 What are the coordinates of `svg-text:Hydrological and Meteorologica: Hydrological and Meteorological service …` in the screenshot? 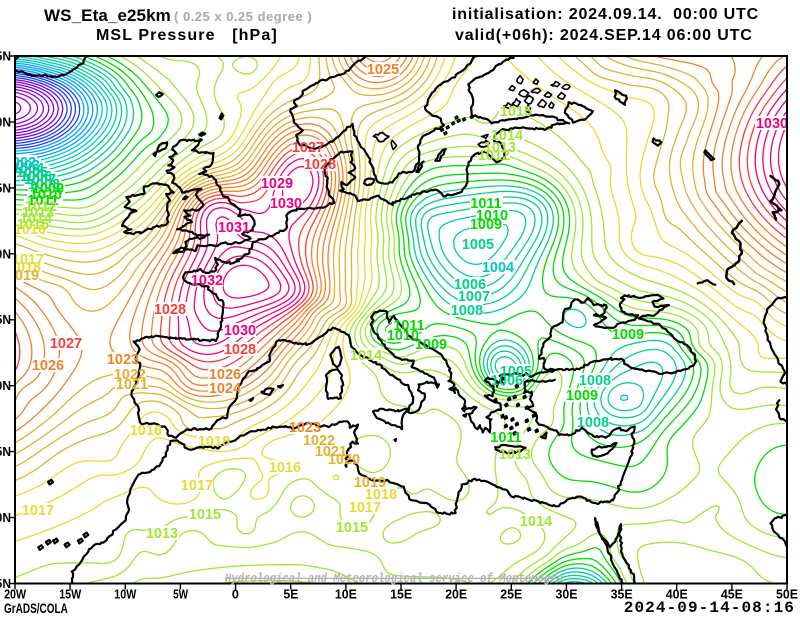 It's located at (394, 578).